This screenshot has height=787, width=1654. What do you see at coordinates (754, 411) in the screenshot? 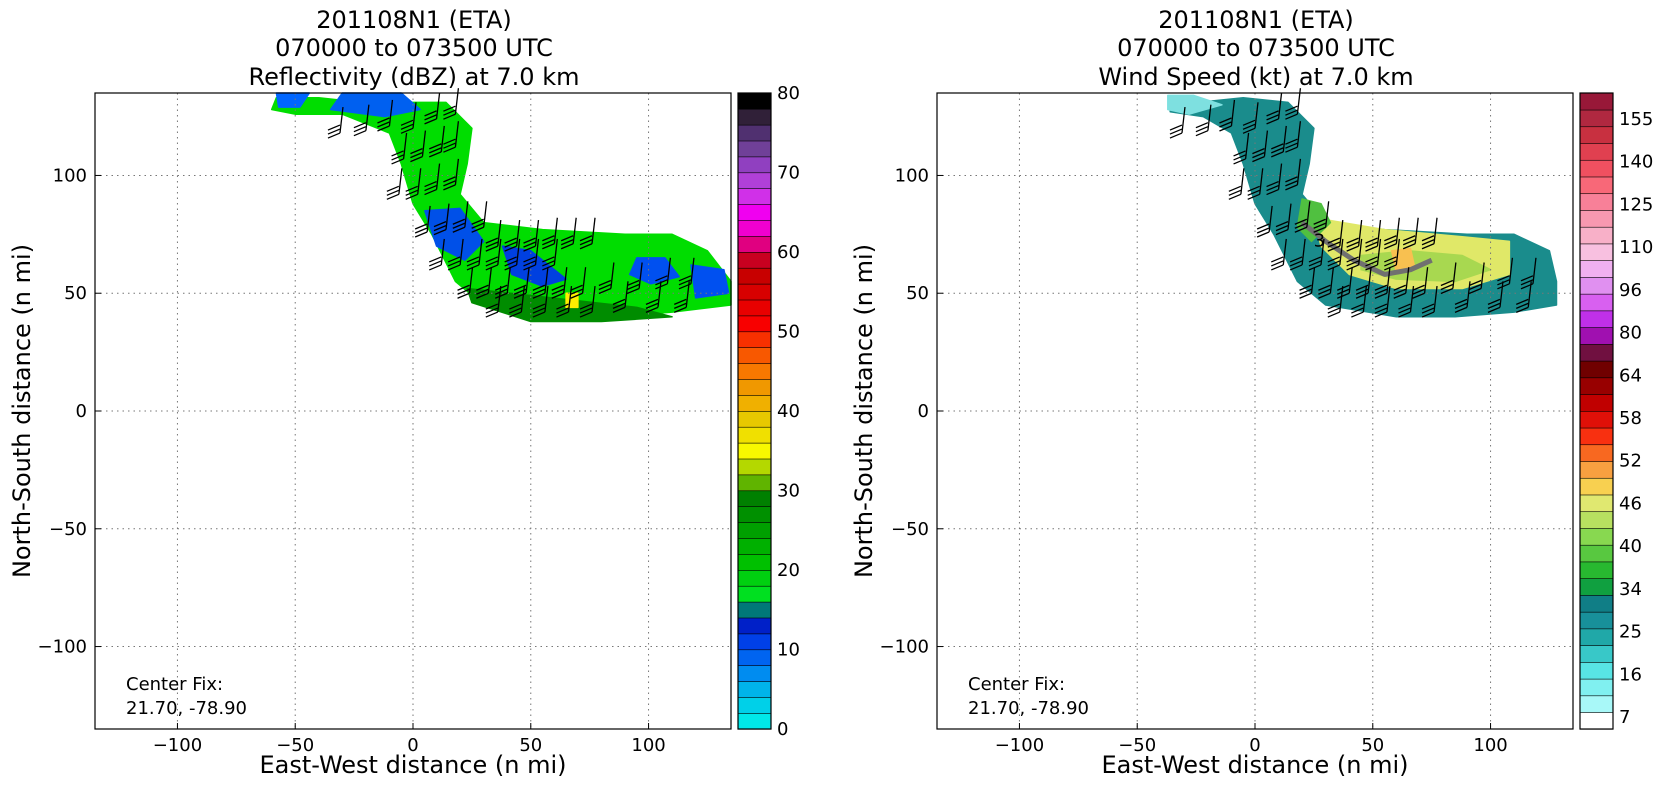
I see `colorbar-frame` at bounding box center [754, 411].